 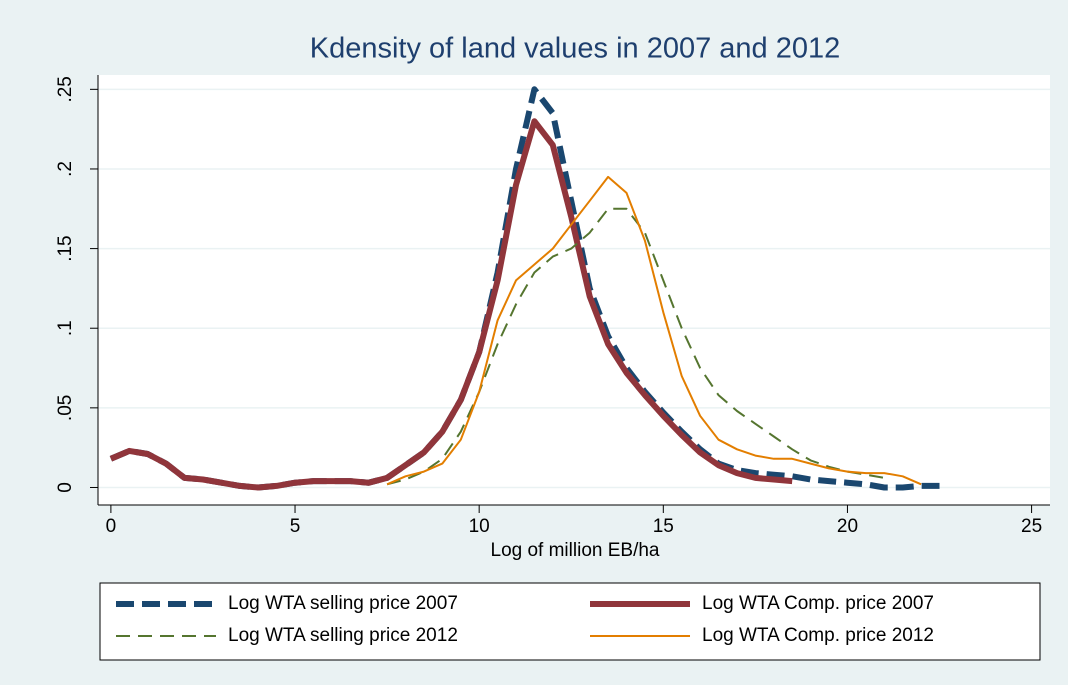 I want to click on x-tick-label: 25, so click(x=1031, y=526).